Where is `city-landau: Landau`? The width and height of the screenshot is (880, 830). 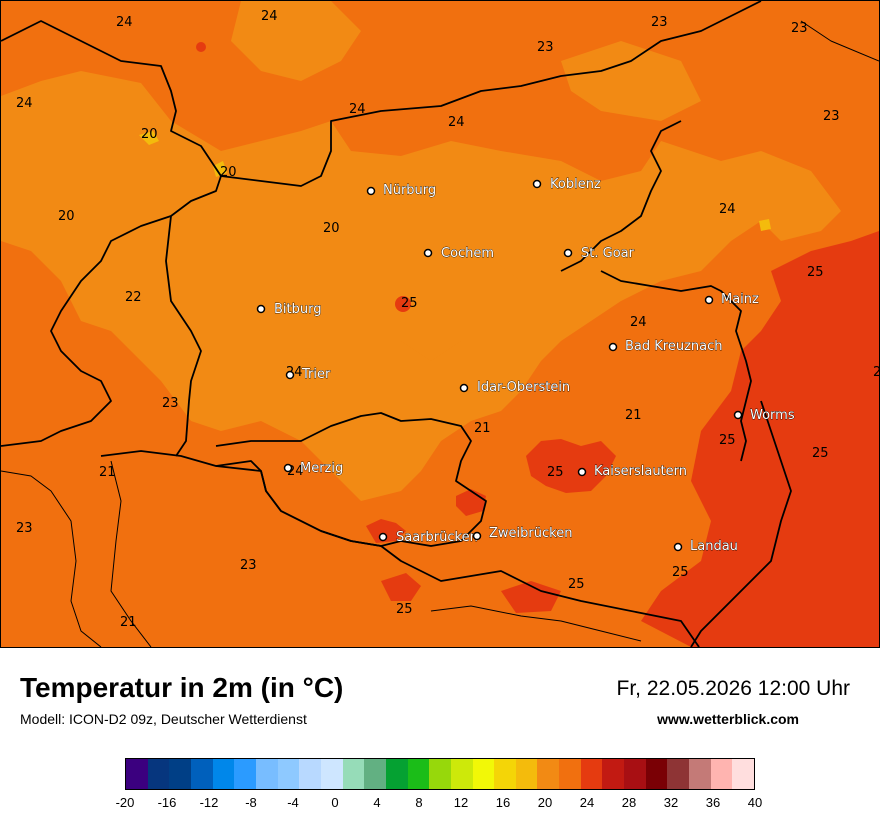
city-landau: Landau is located at coordinates (705, 546).